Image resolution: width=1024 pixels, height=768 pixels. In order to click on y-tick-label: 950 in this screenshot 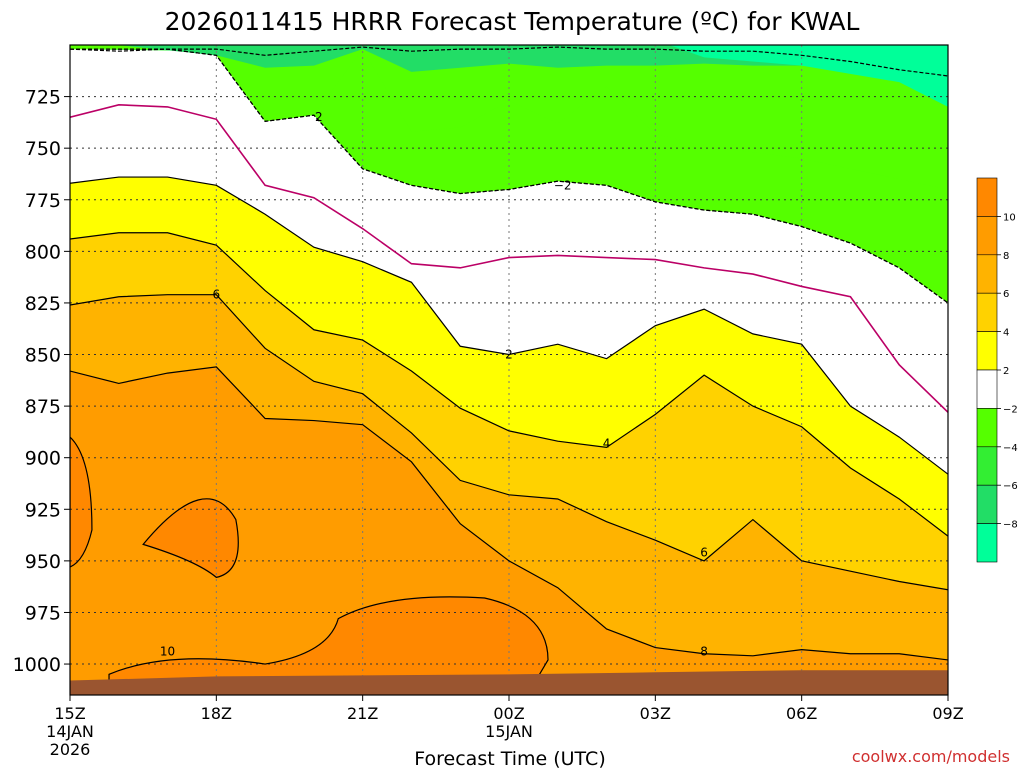, I will do `click(43, 562)`.